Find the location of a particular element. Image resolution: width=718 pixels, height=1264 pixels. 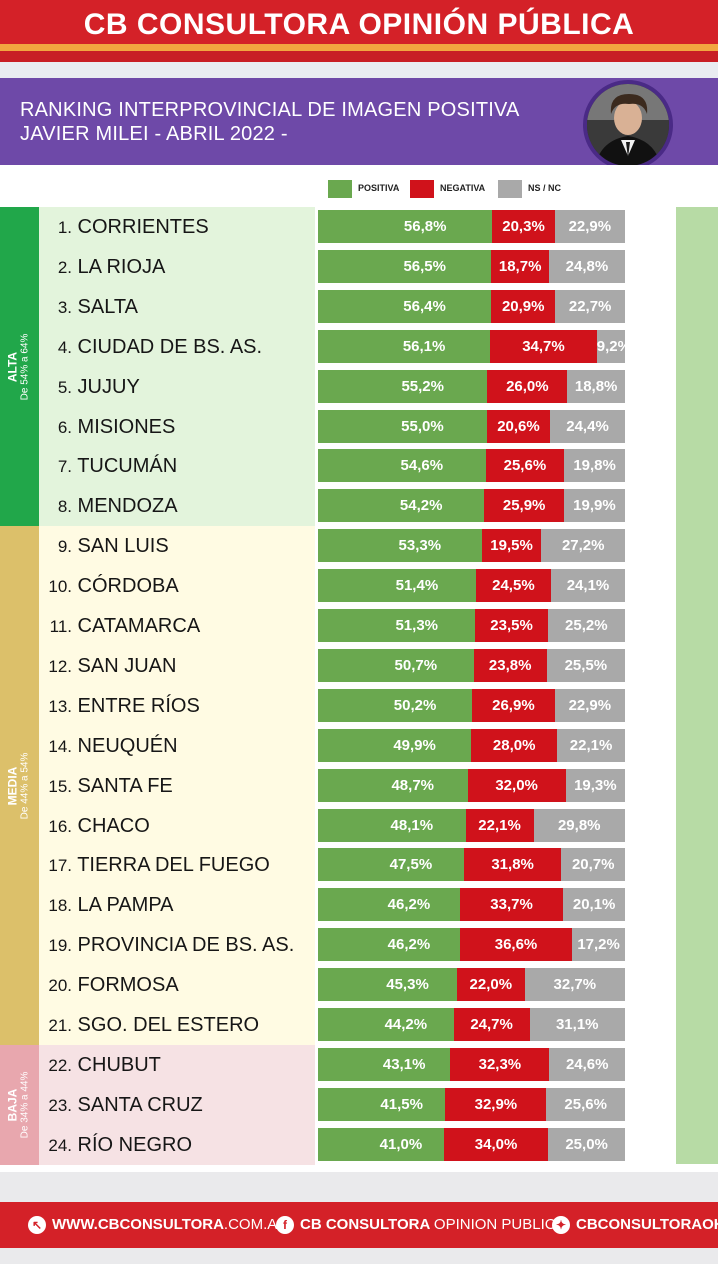

bar-negative-label: 22,0% is located at coordinates (491, 985).